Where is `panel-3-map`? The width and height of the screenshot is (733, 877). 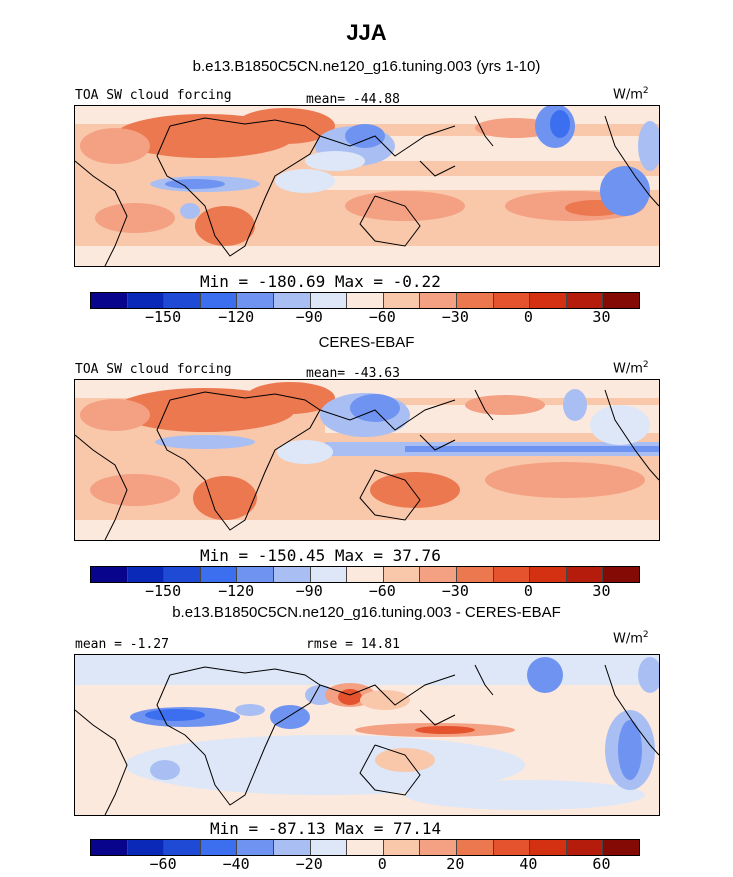
panel-3-map is located at coordinates (367, 735).